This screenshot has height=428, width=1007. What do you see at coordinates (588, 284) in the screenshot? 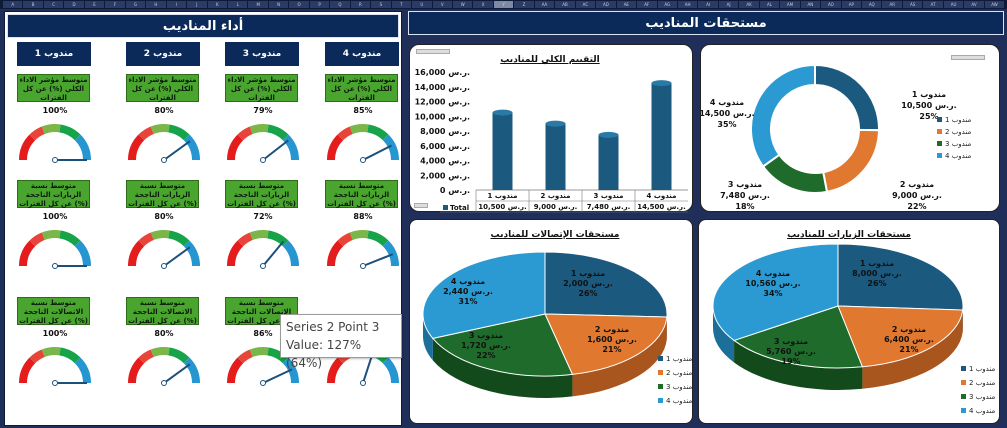
I see `pie-data-label: 2,000 ر.س.` at bounding box center [588, 284].